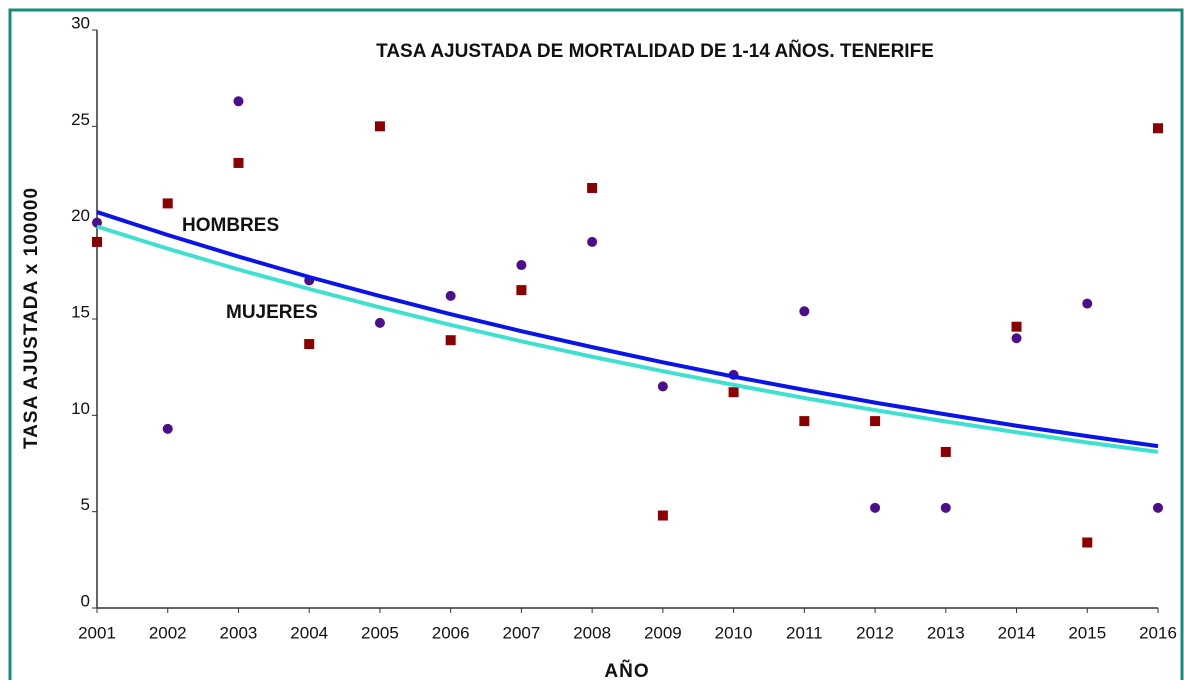 This screenshot has width=1184, height=680. I want to click on x-axis-label: AÑO, so click(626, 670).